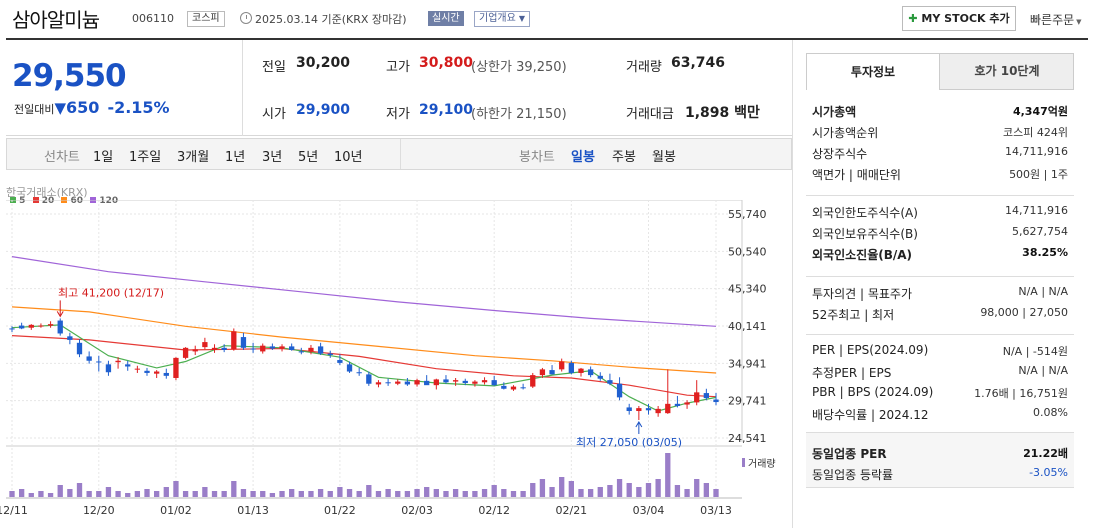 This screenshot has width=1094, height=528. Describe the element at coordinates (69, 76) in the screenshot. I see `current-price: 29,550` at that location.